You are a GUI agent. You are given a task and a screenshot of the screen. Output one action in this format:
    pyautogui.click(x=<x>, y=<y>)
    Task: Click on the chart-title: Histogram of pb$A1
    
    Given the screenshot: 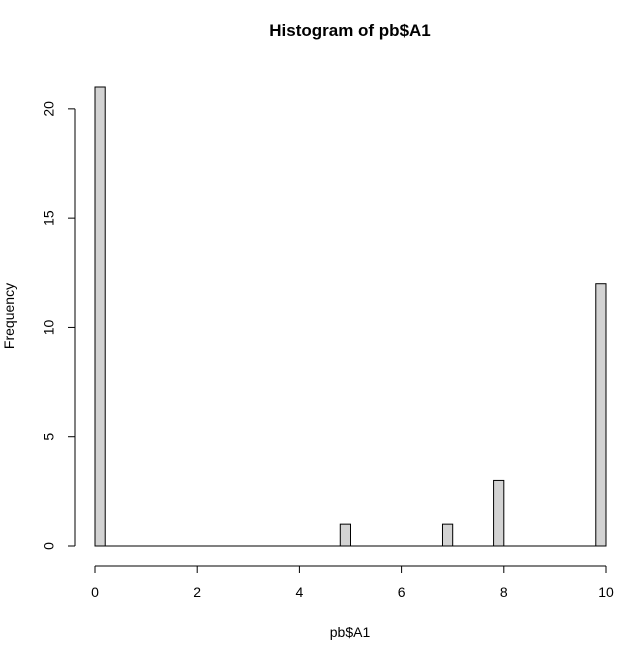 What is the action you would take?
    pyautogui.click(x=350, y=30)
    